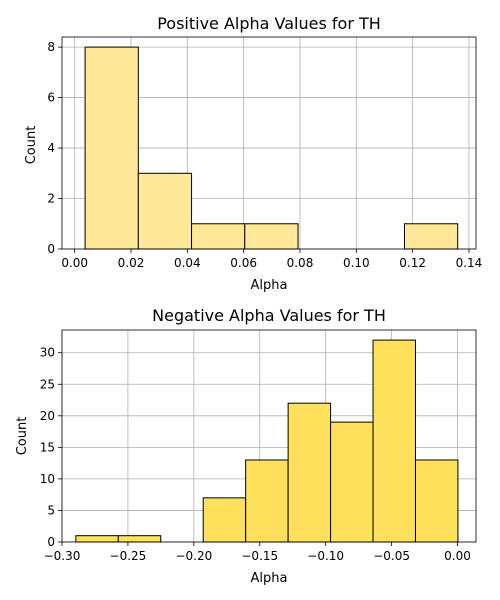 This screenshot has width=500, height=600. Describe the element at coordinates (469, 263) in the screenshot. I see `x-tick-label: 0.14` at that location.